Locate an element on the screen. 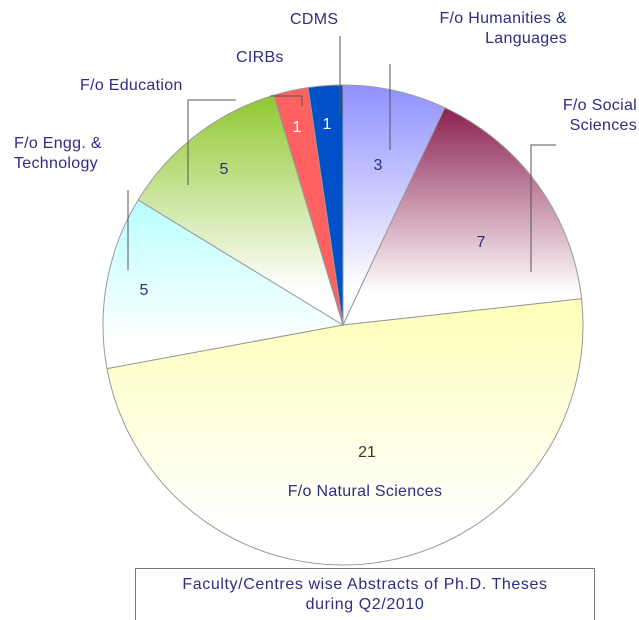 This screenshot has height=620, width=639. data-label: 7 is located at coordinates (481, 242).